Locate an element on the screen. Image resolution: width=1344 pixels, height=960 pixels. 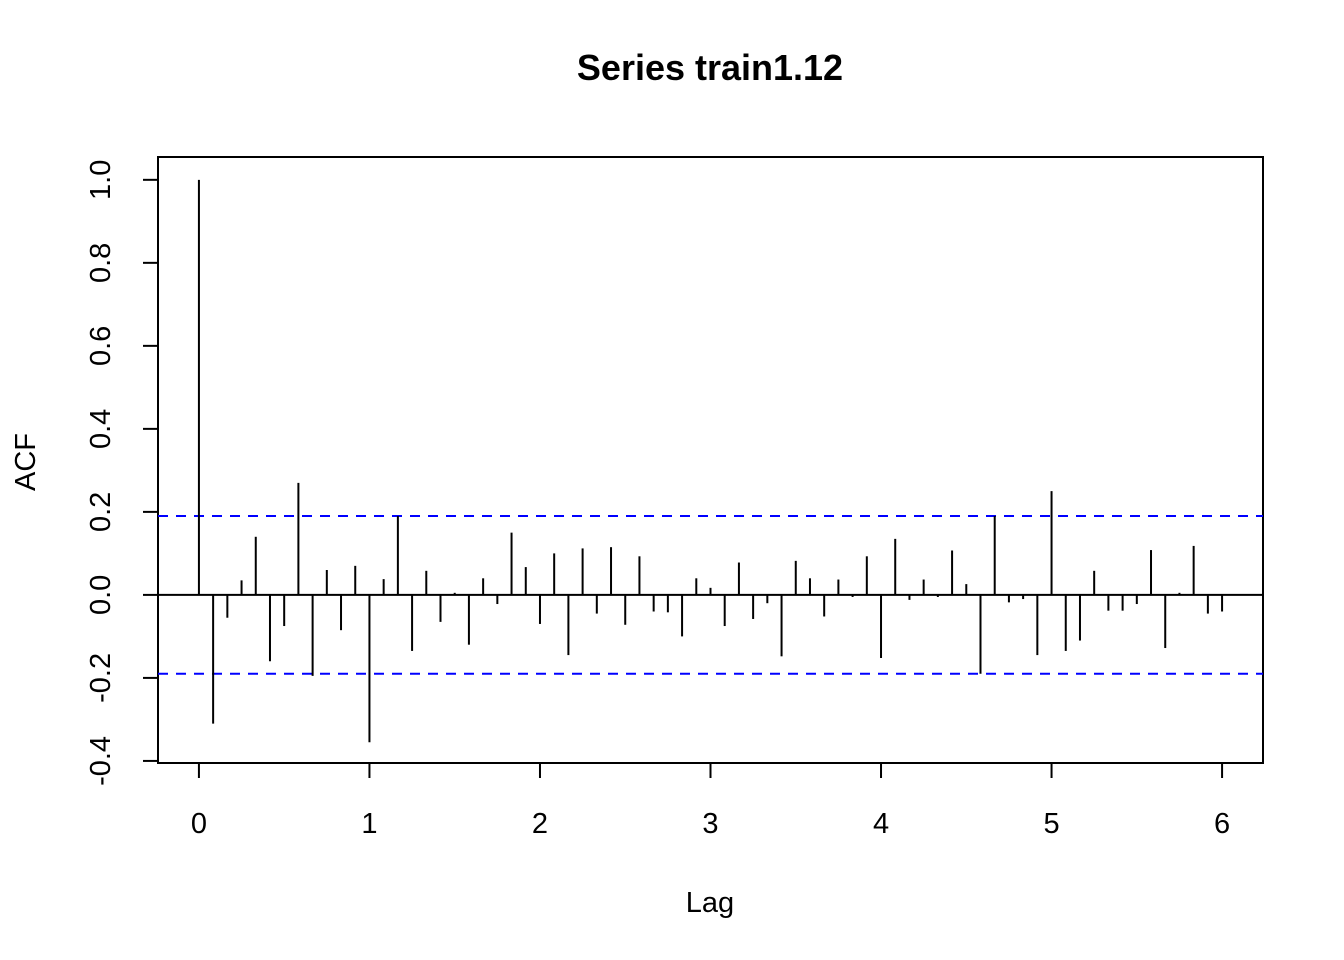
x-axis-label: Lag is located at coordinates (710, 903).